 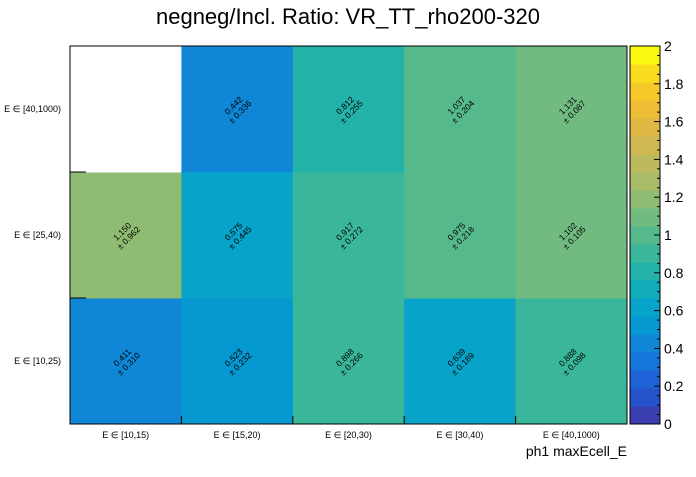 What do you see at coordinates (674, 159) in the screenshot?
I see `colorbar-tick-label: 1.4` at bounding box center [674, 159].